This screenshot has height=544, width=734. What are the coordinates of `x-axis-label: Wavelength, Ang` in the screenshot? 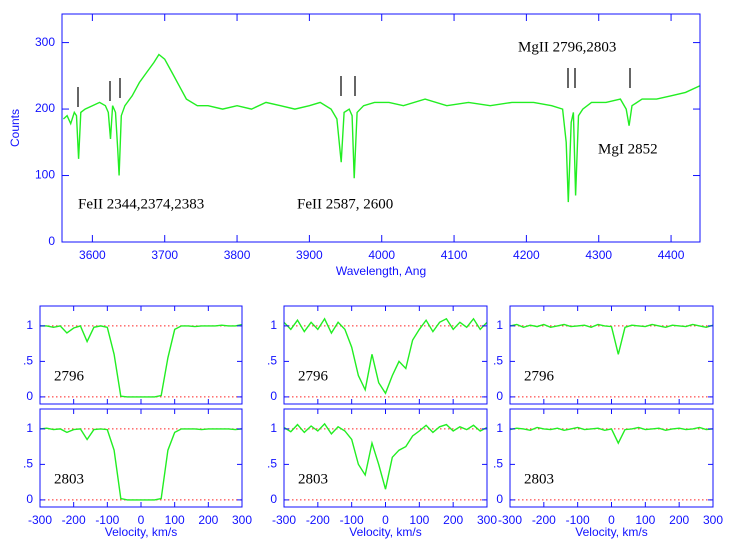 It's located at (381, 271).